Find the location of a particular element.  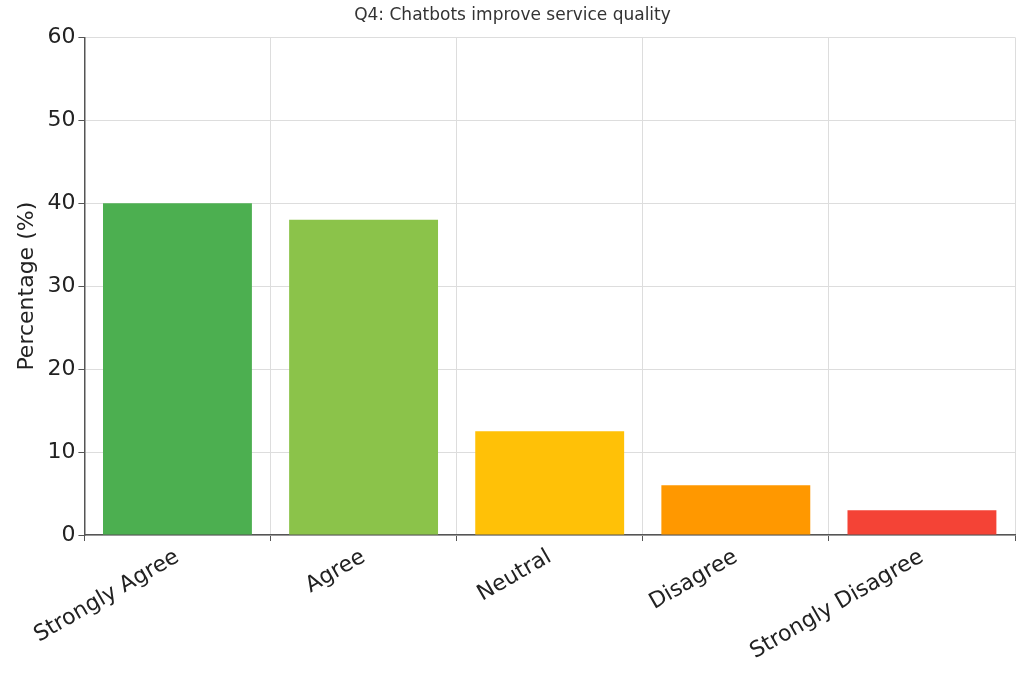

chart-title: Q4: Chatbots improve service quality is located at coordinates (512, 13).